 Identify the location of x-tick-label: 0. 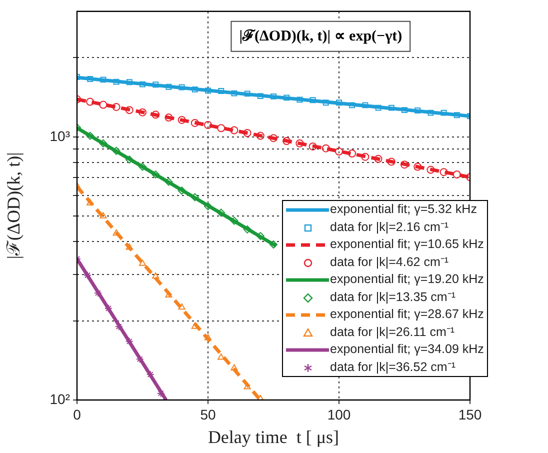
(77, 414).